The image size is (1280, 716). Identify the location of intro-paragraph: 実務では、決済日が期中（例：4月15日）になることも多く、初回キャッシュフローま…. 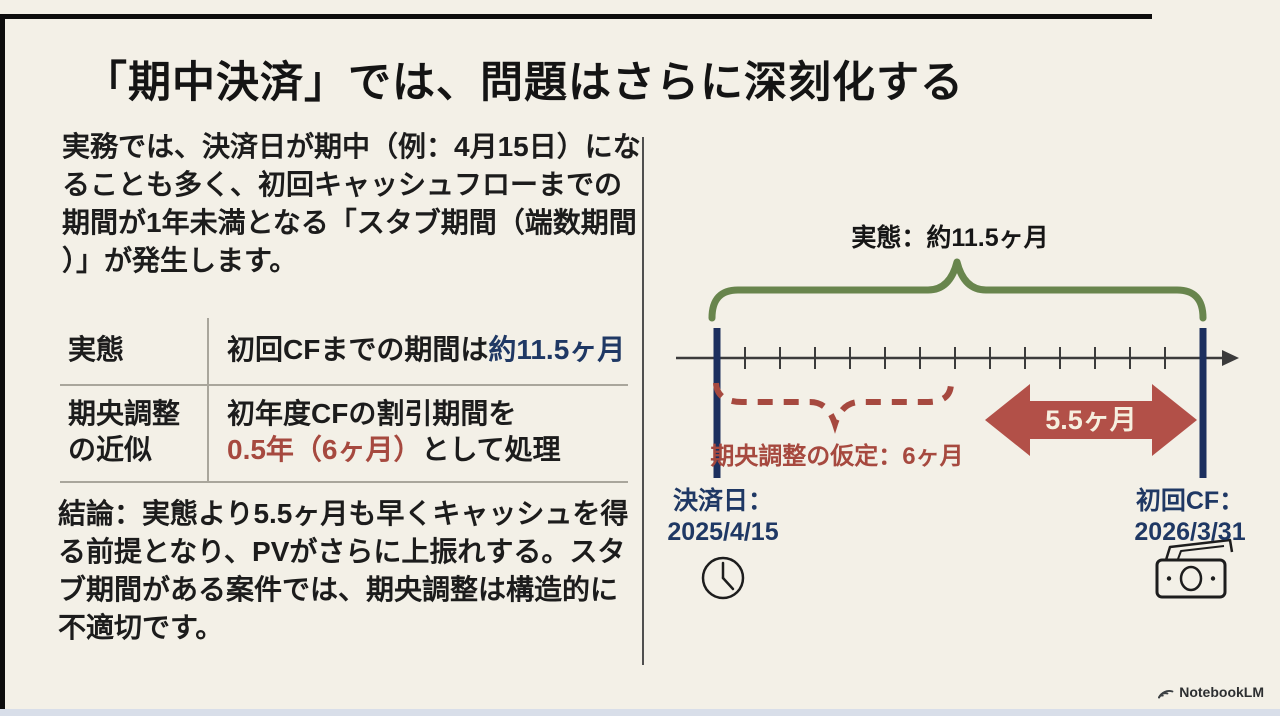
(352, 204).